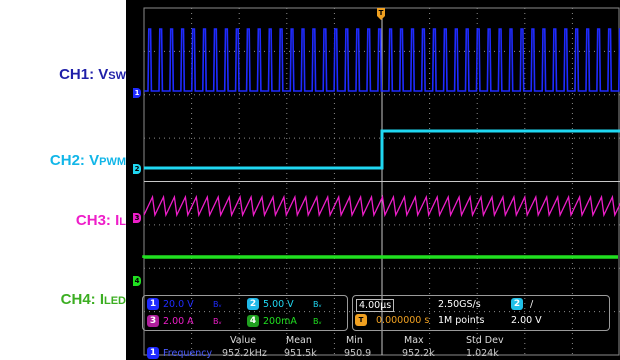 This screenshot has height=360, width=620. I want to click on trigger-offset-icon: T, so click(361, 320).